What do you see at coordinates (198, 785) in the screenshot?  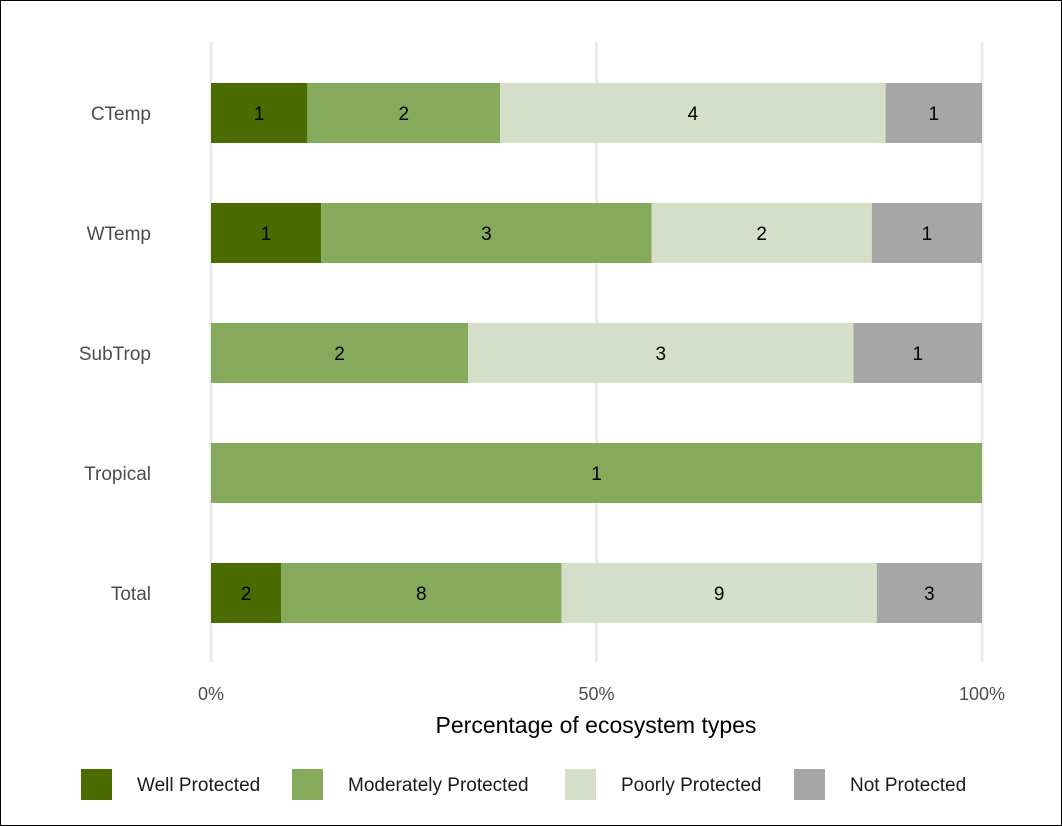 I see `legend-label: Well Protected` at bounding box center [198, 785].